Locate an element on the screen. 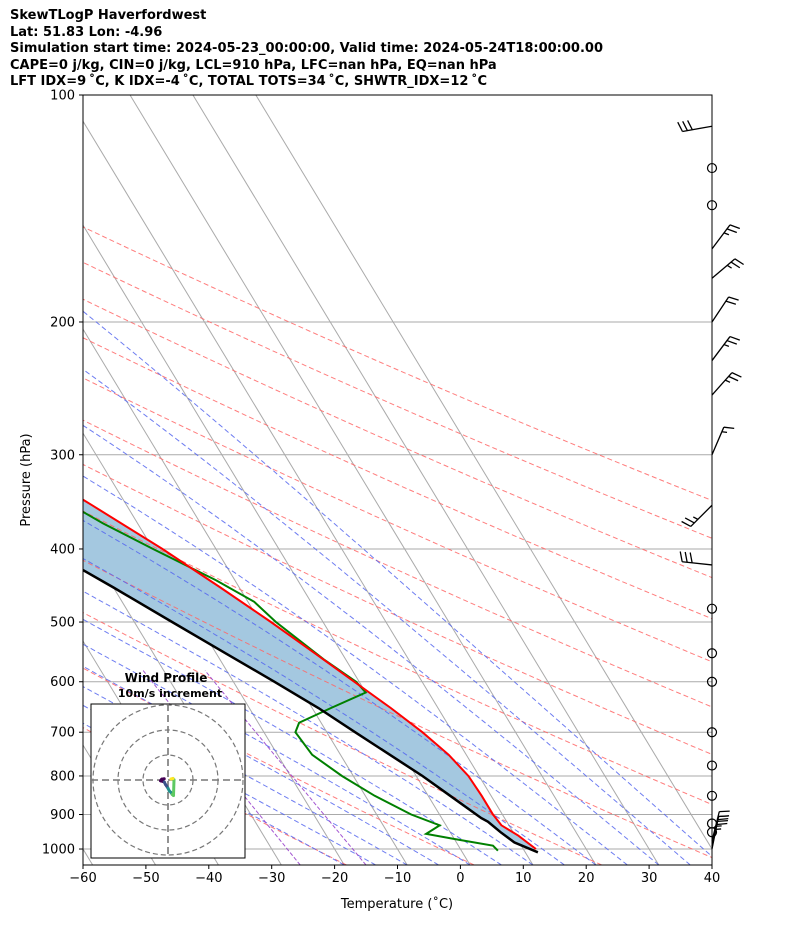 The height and width of the screenshot is (937, 794). x-tick-label: −10 is located at coordinates (397, 878).